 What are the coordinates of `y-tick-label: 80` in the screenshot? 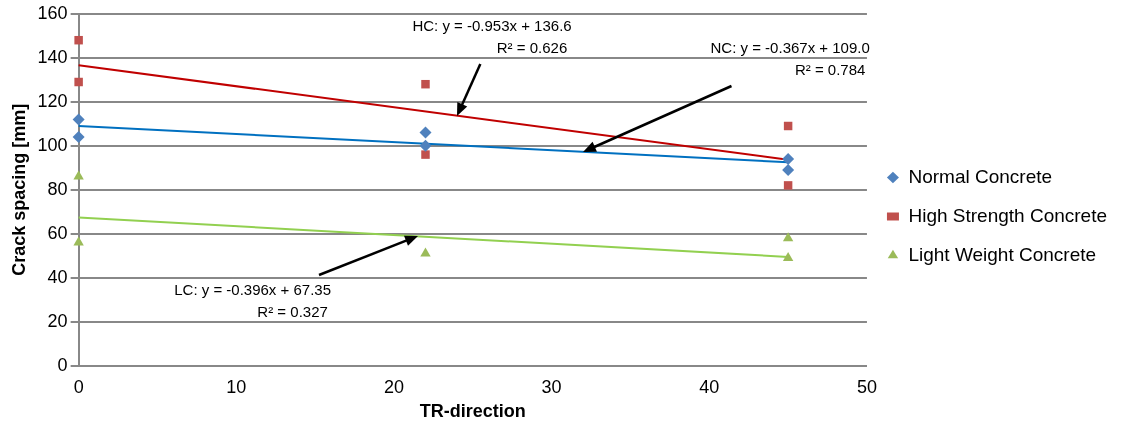 It's located at (57, 188).